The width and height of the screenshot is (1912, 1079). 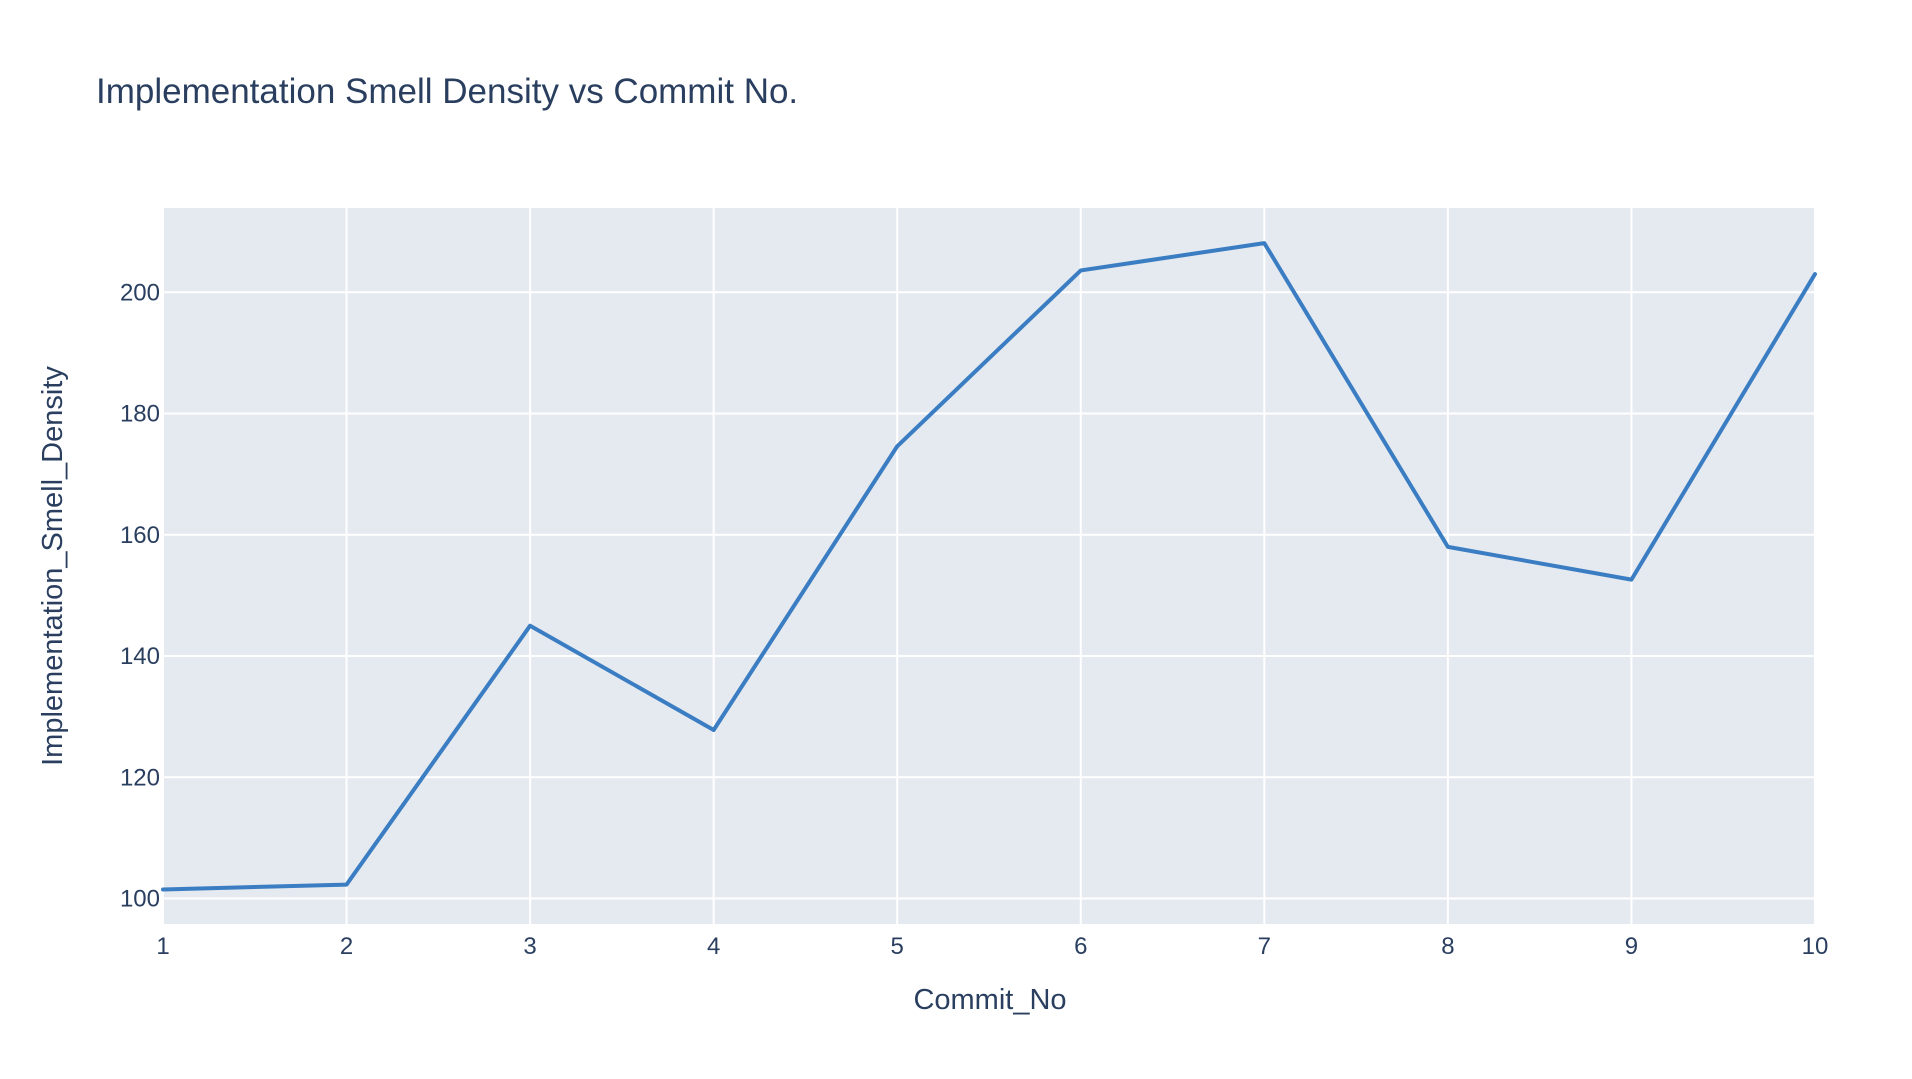 What do you see at coordinates (1264, 946) in the screenshot?
I see `x-tick-label: 7` at bounding box center [1264, 946].